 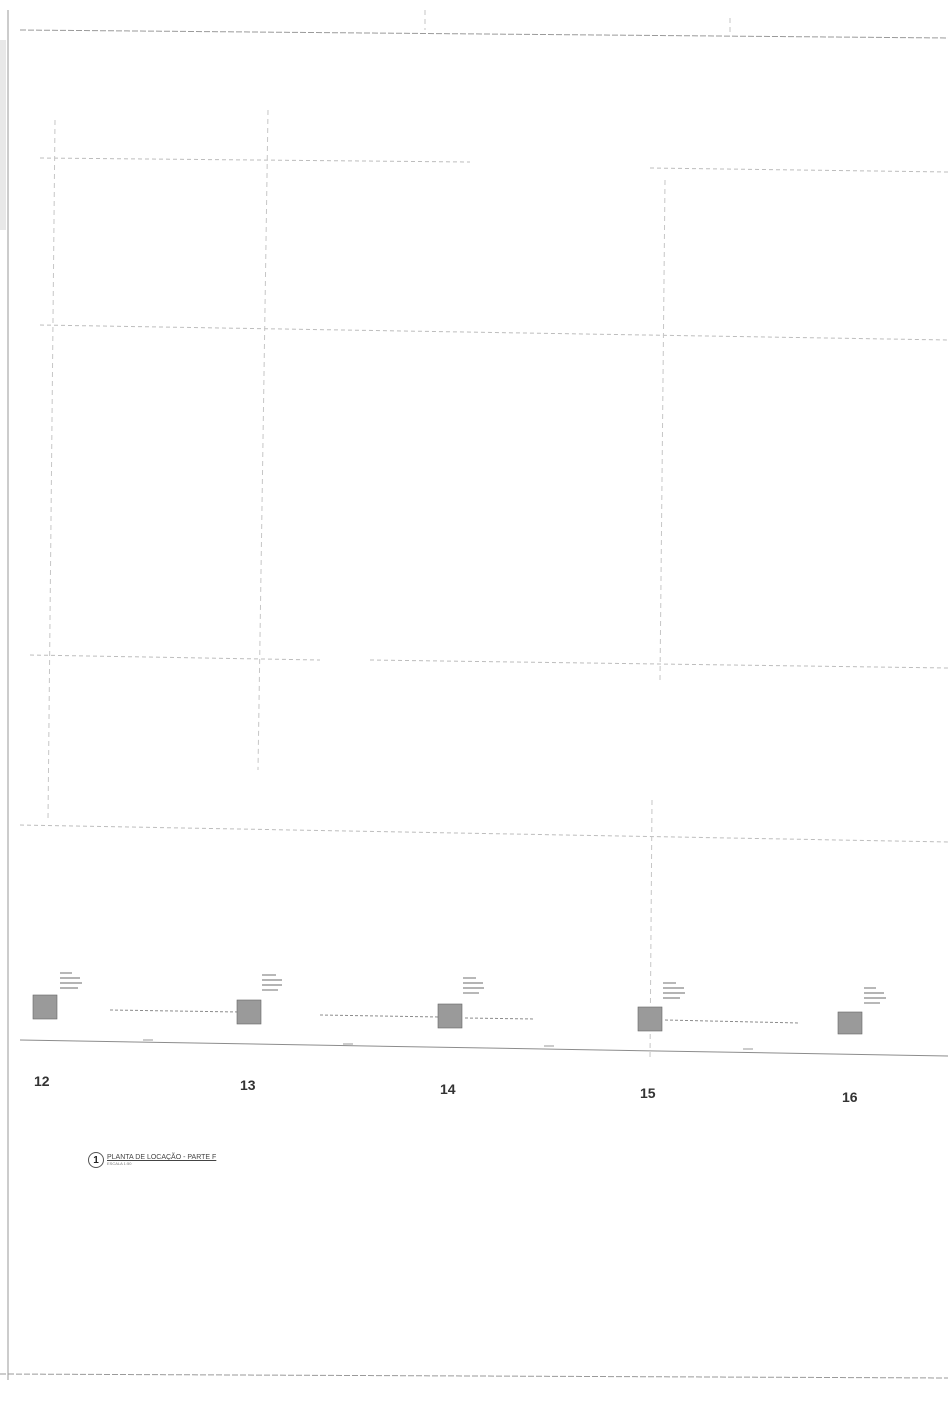 What do you see at coordinates (648, 1093) in the screenshot?
I see `axis-label-15: 15` at bounding box center [648, 1093].